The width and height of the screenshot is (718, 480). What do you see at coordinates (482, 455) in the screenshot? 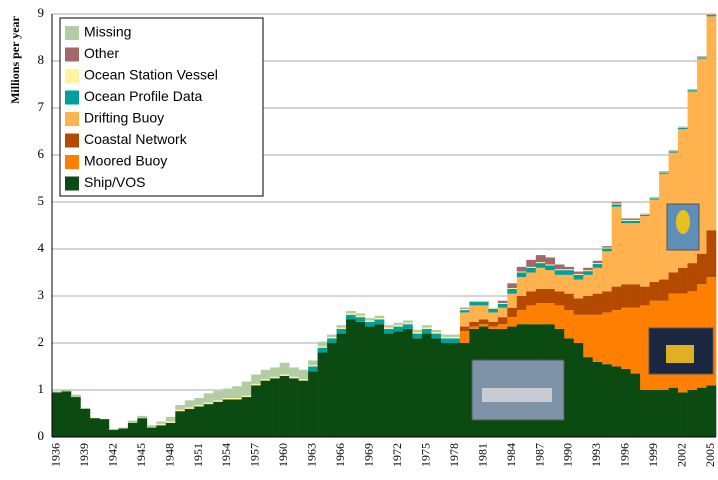
I see `x-tick-label: 1981` at bounding box center [482, 455].